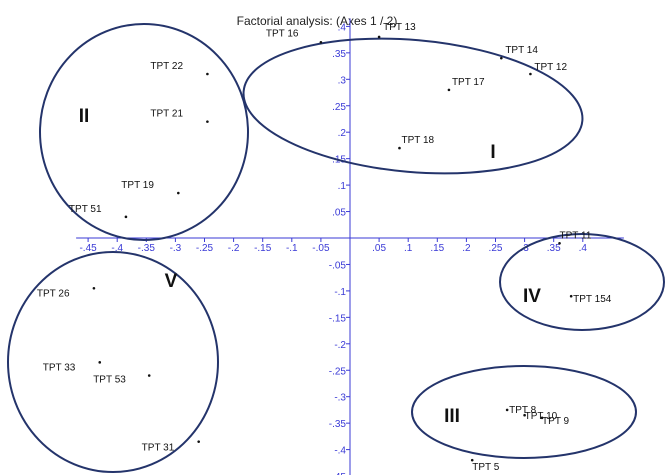  What do you see at coordinates (339, 107) in the screenshot?
I see `y-tick-label: .25` at bounding box center [339, 107].